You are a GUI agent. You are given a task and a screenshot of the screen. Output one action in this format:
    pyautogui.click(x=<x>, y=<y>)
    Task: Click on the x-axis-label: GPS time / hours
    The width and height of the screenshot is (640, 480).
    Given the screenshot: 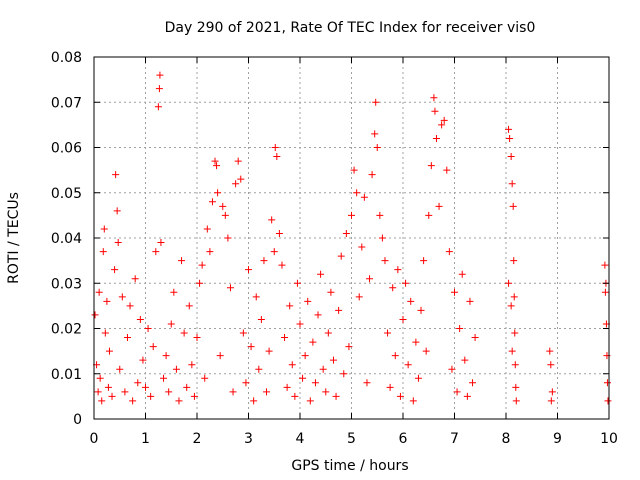 What is the action you would take?
    pyautogui.click(x=349, y=466)
    